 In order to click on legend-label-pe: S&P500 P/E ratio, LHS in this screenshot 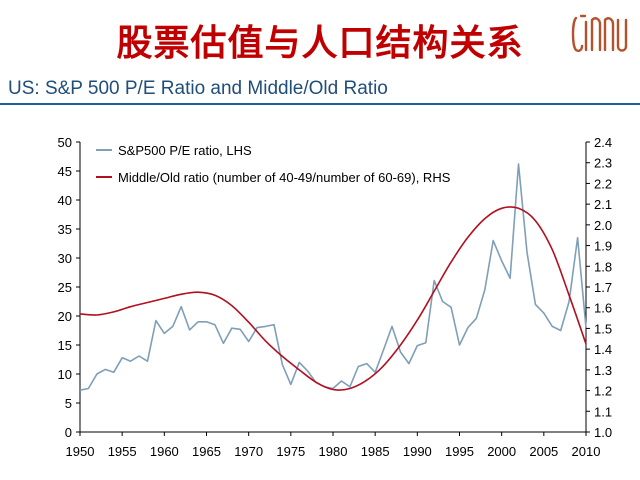, I will do `click(185, 150)`.